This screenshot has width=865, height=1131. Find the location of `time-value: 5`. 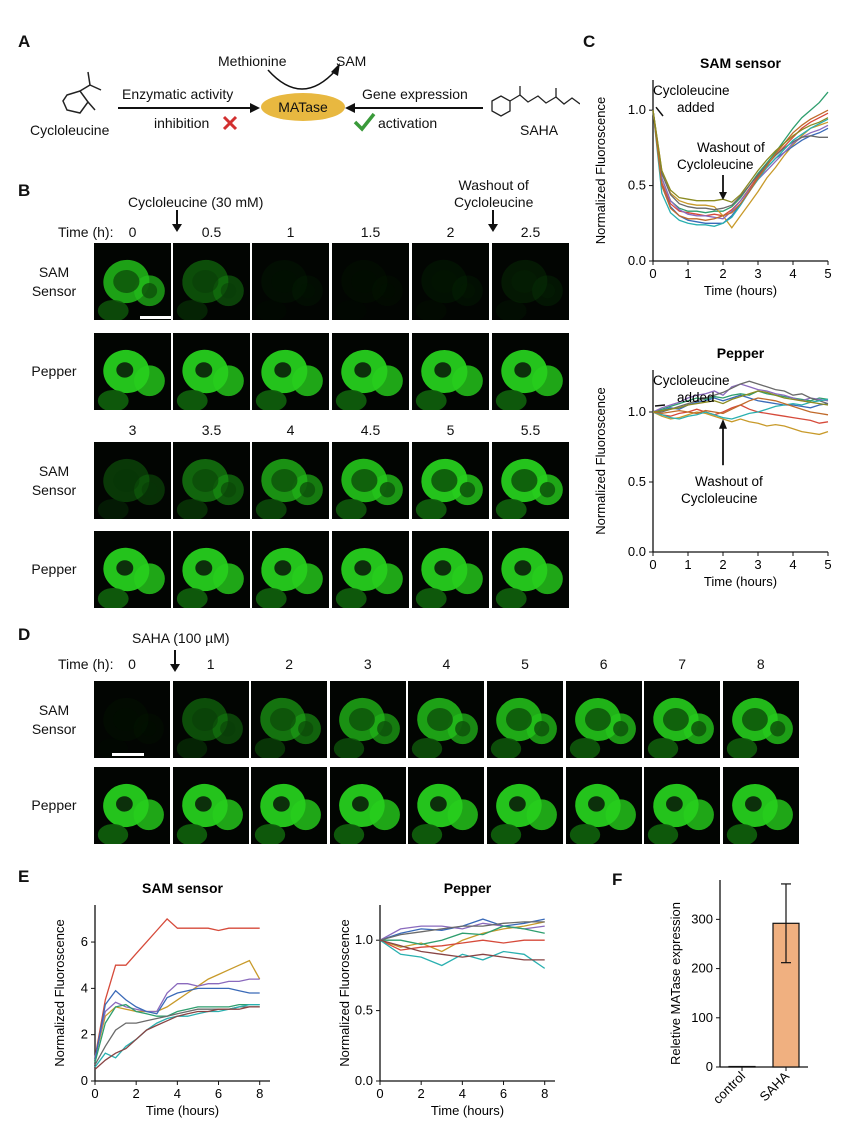

time-value: 5 is located at coordinates (525, 664).